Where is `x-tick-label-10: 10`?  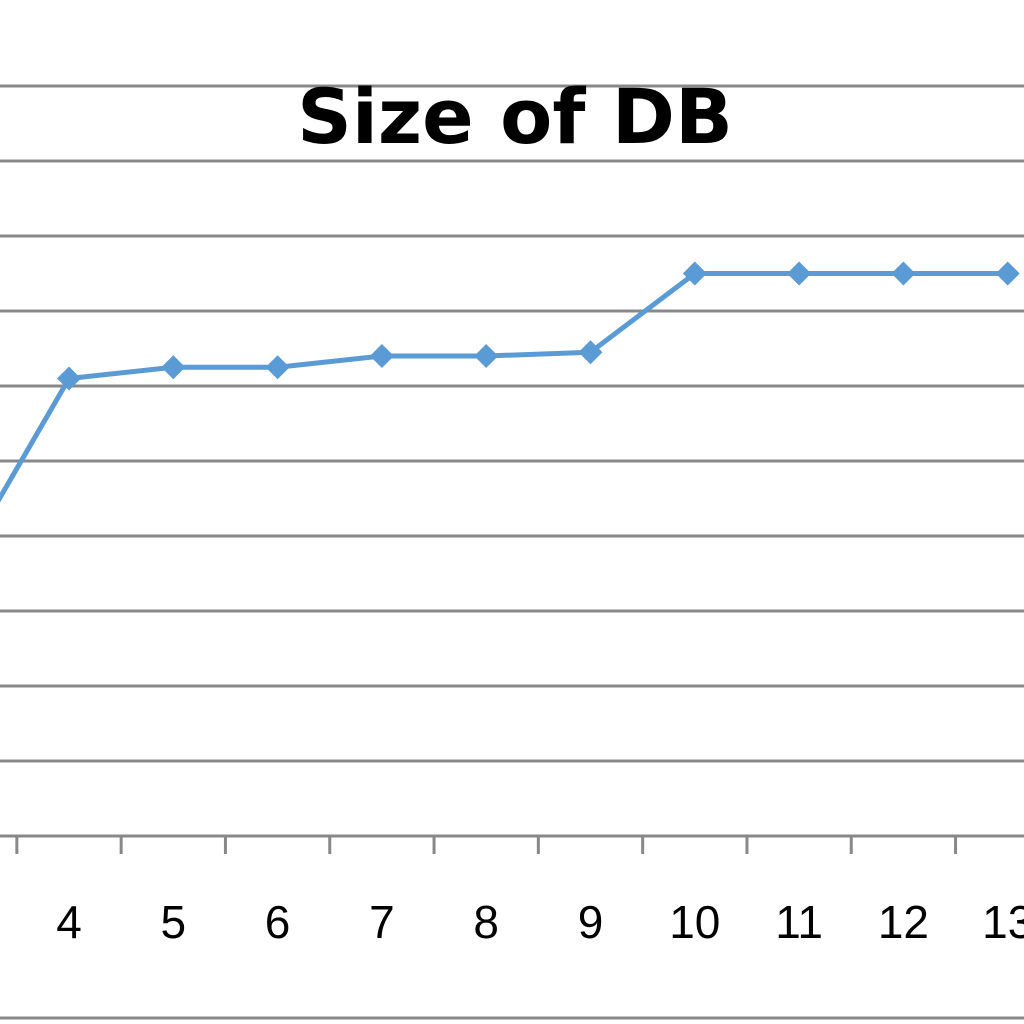 x-tick-label-10: 10 is located at coordinates (694, 922).